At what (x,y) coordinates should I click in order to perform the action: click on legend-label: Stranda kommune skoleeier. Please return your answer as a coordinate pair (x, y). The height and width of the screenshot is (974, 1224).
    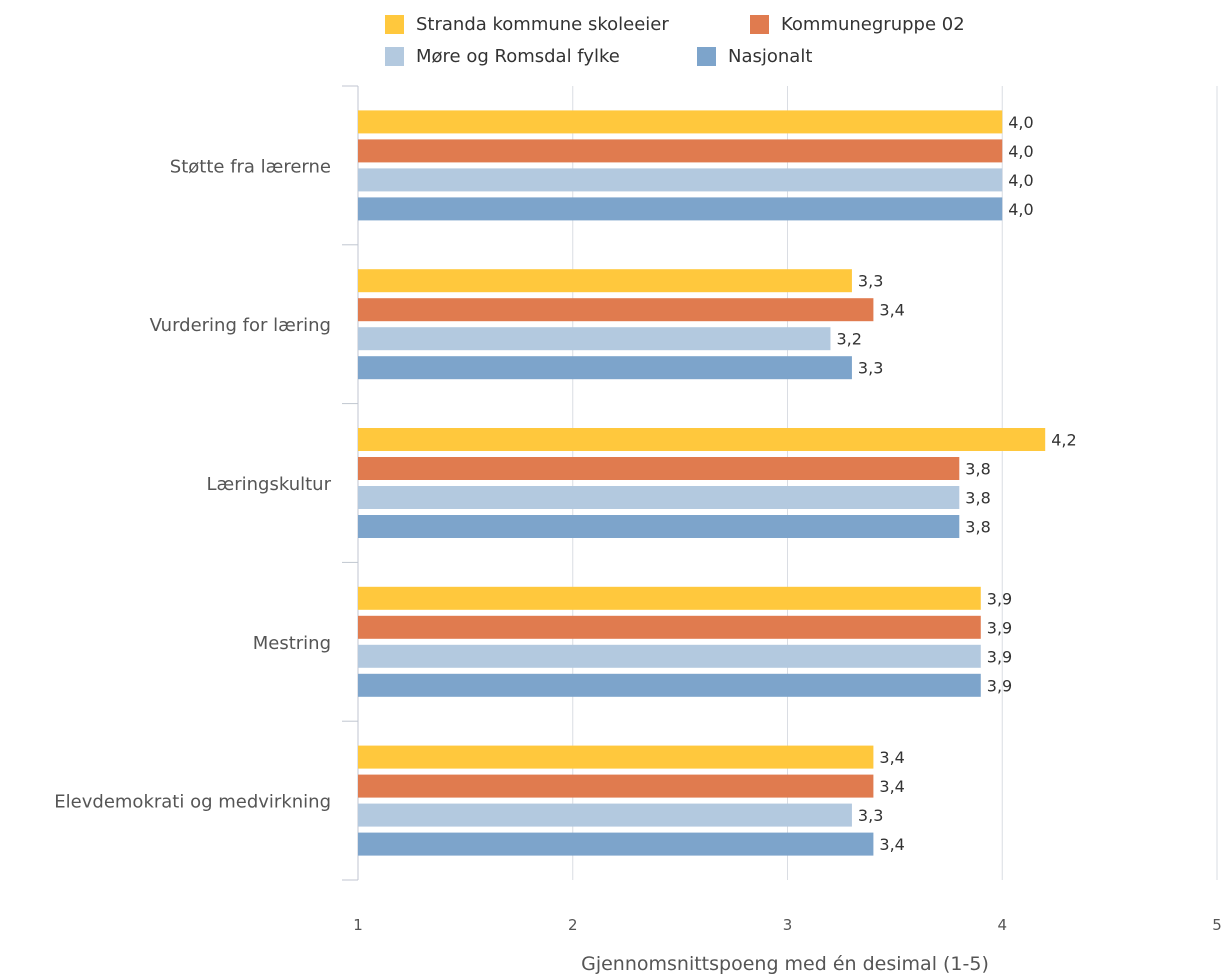
    Looking at the image, I should click on (542, 24).